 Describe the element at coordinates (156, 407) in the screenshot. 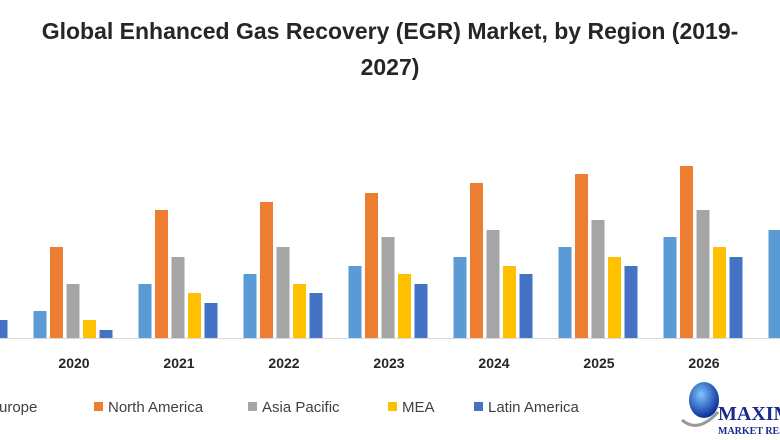

I see `legend-label-north-america: North America` at that location.